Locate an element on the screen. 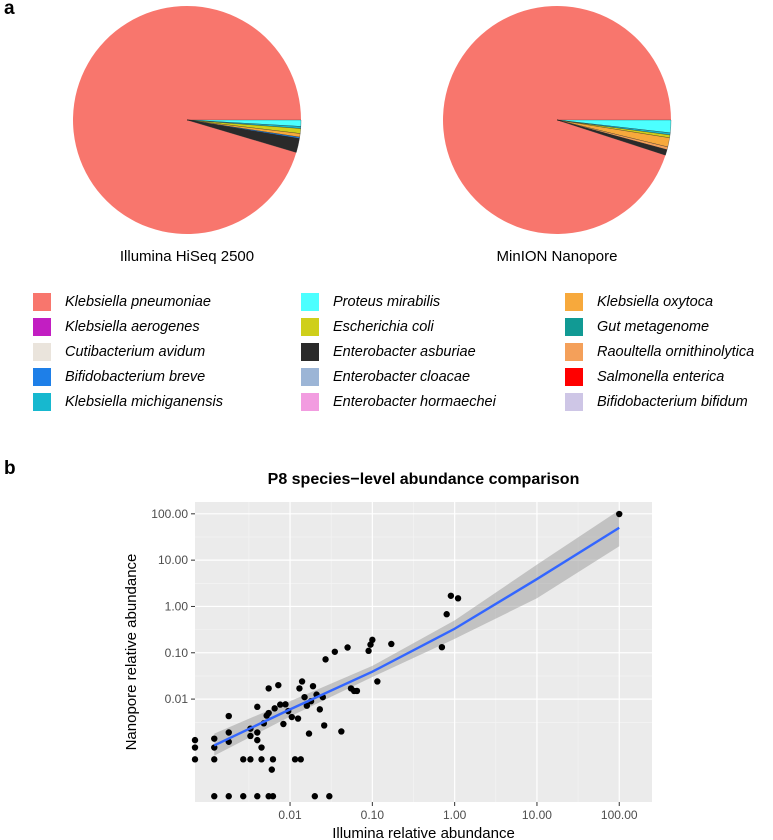 The image size is (773, 840). legend-item: Klebsiella oxytoca is located at coordinates (639, 302).